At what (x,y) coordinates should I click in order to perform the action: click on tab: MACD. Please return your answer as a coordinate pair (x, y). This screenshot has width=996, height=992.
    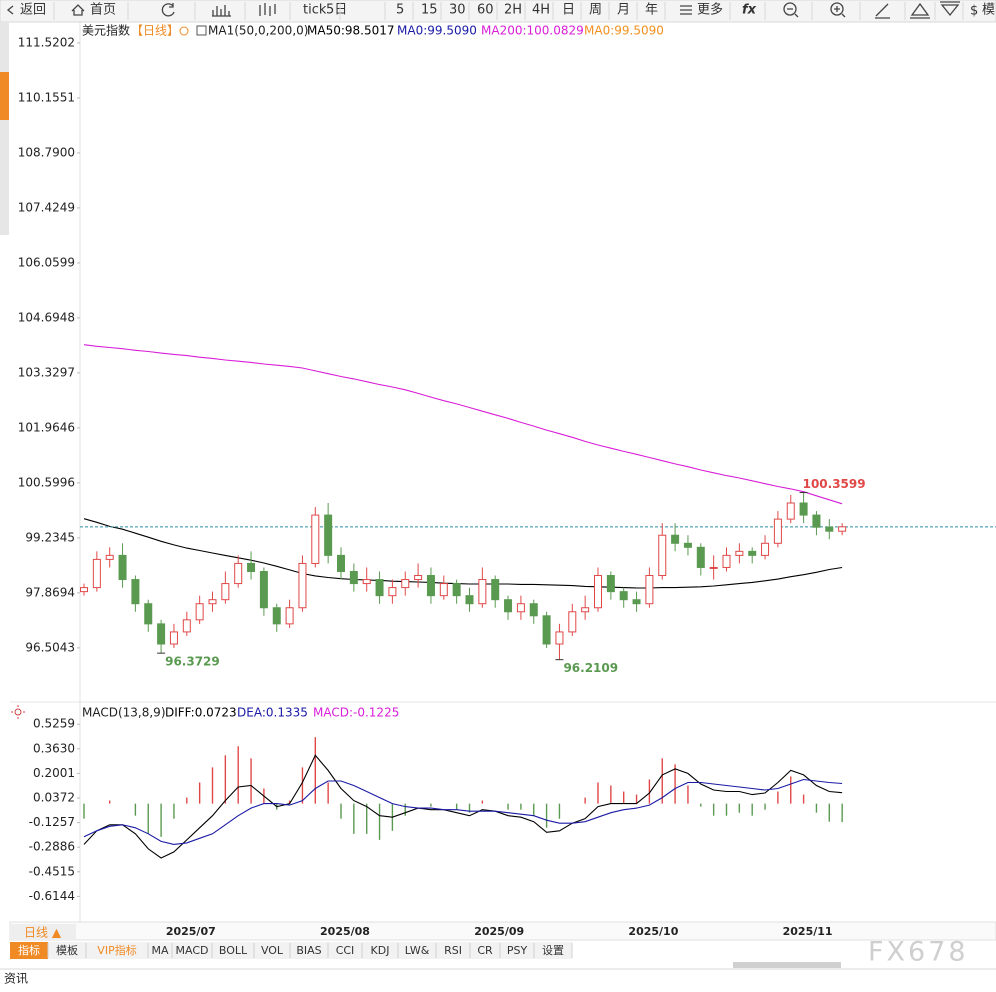
    Looking at the image, I should click on (192, 950).